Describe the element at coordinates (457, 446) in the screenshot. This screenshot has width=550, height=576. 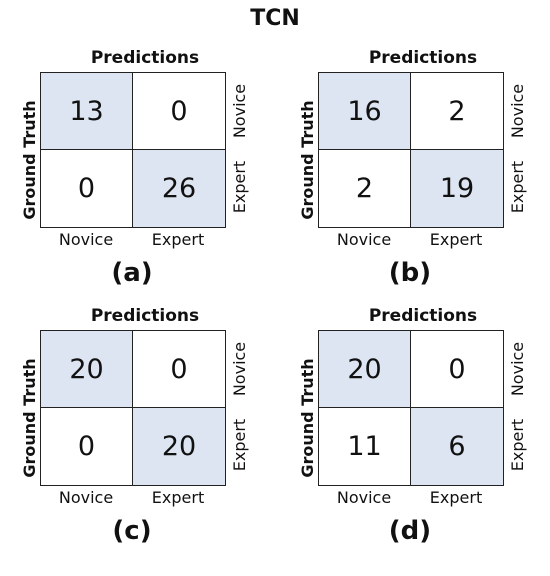
I see `matrix-cell-value: 6` at that location.